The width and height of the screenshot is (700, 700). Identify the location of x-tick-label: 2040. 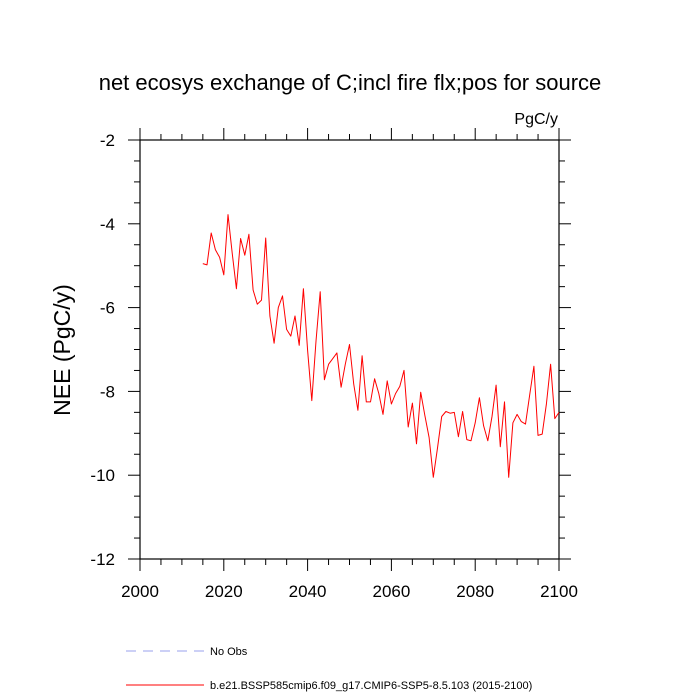
(308, 591).